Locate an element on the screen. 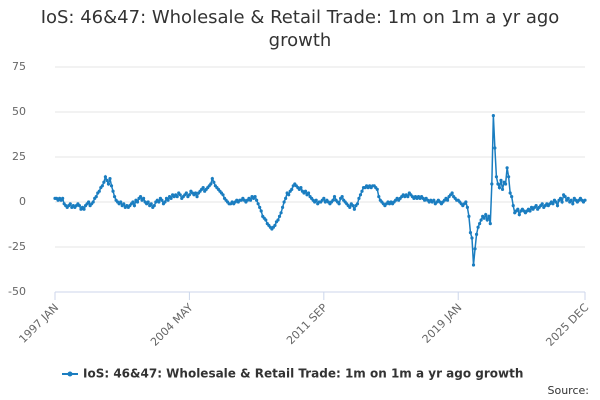 This screenshot has width=600, height=400. y-tick-label: 0 is located at coordinates (22, 201).